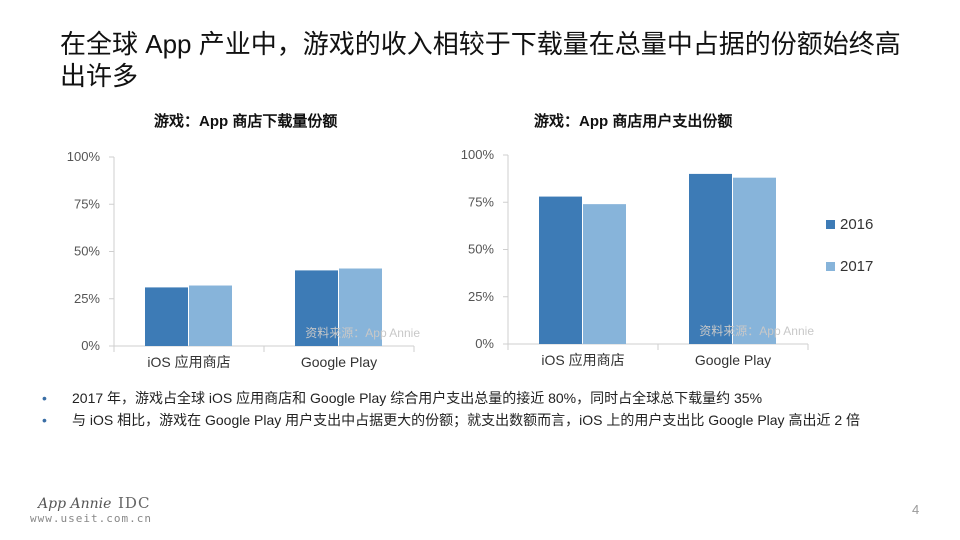  Describe the element at coordinates (246, 121) in the screenshot. I see `chart-title-downloads: 游戏：App 商店下载量份额` at that location.